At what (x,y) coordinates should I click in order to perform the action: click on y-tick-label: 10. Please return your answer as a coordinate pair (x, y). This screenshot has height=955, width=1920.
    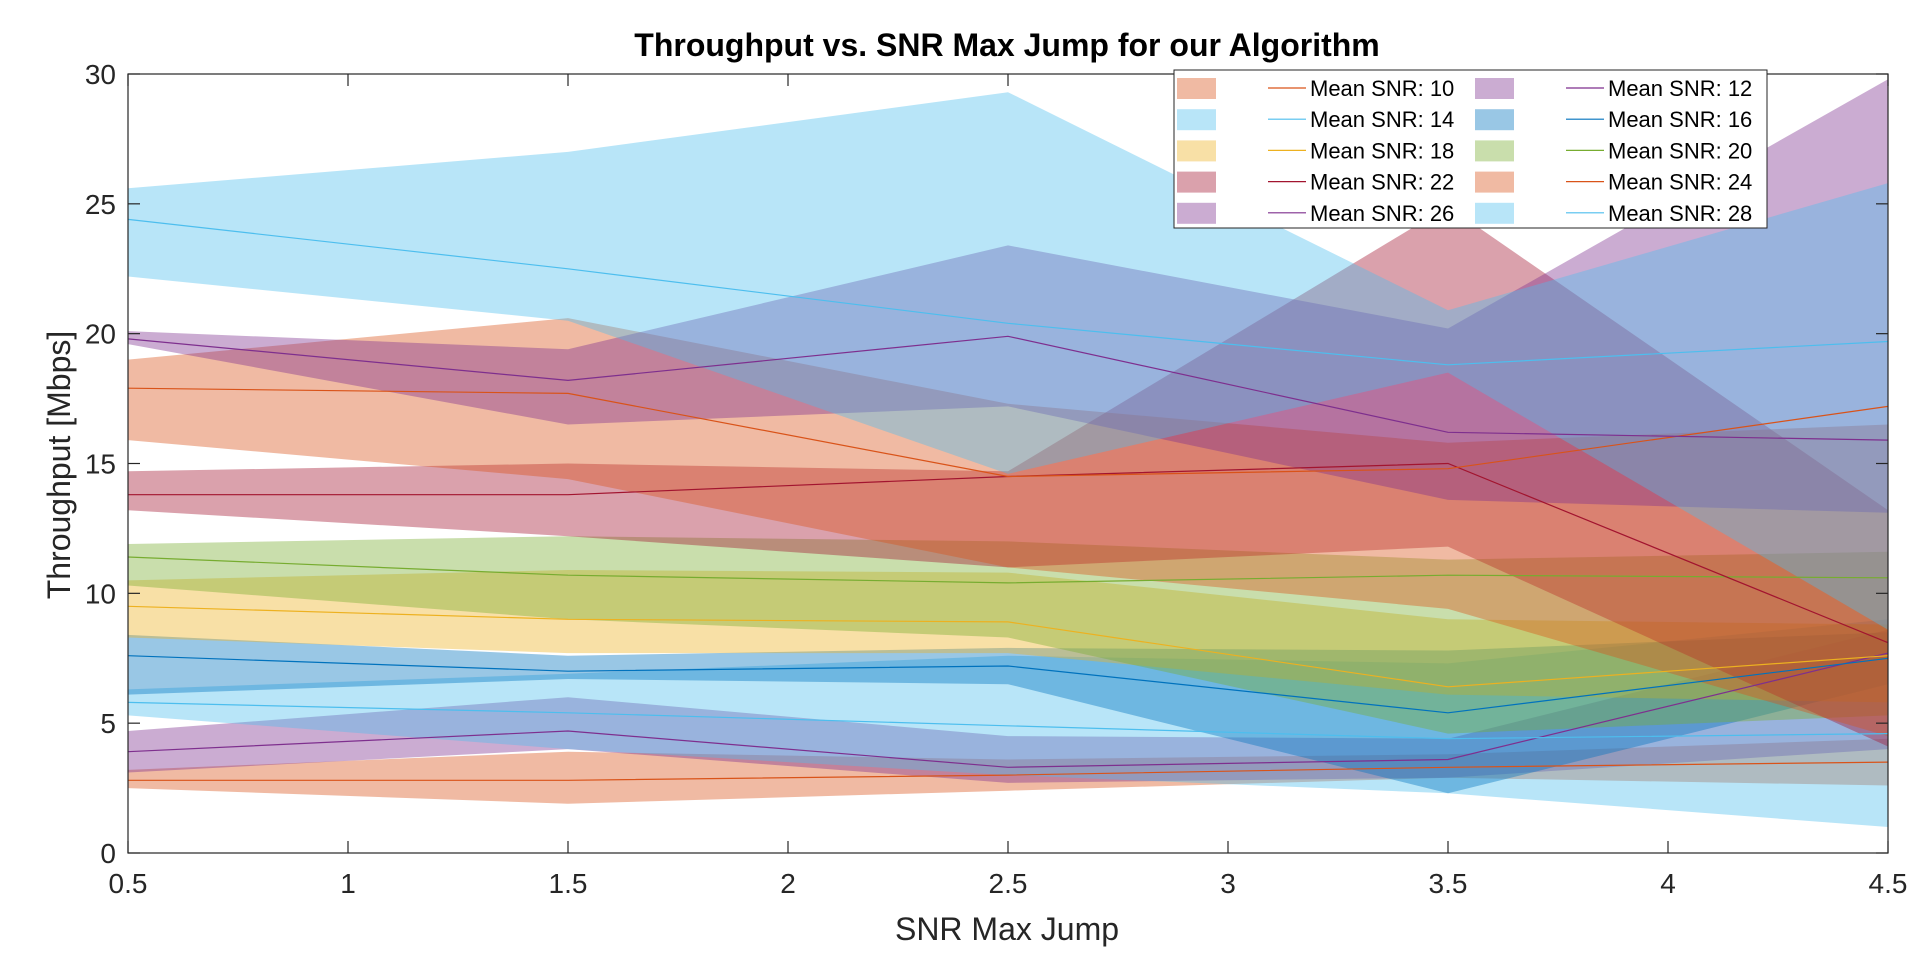
    Looking at the image, I should click on (100, 593).